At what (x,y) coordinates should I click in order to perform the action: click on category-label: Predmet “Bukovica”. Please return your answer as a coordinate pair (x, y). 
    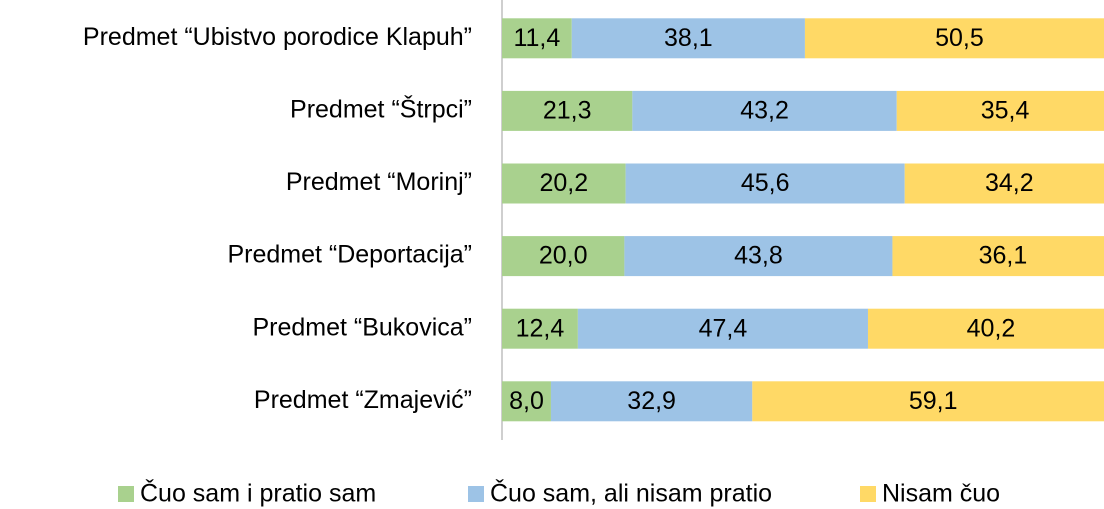
    Looking at the image, I should click on (362, 327).